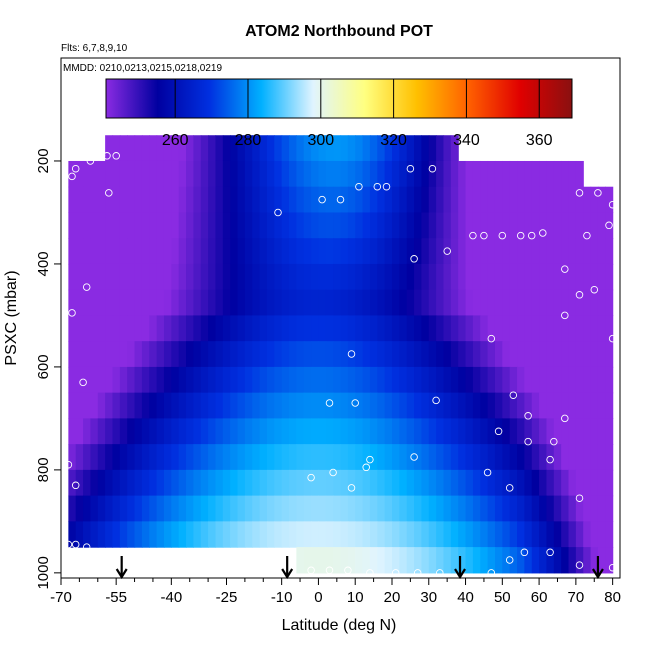 The width and height of the screenshot is (650, 650). What do you see at coordinates (171, 597) in the screenshot?
I see `x-tick-label: -40` at bounding box center [171, 597].